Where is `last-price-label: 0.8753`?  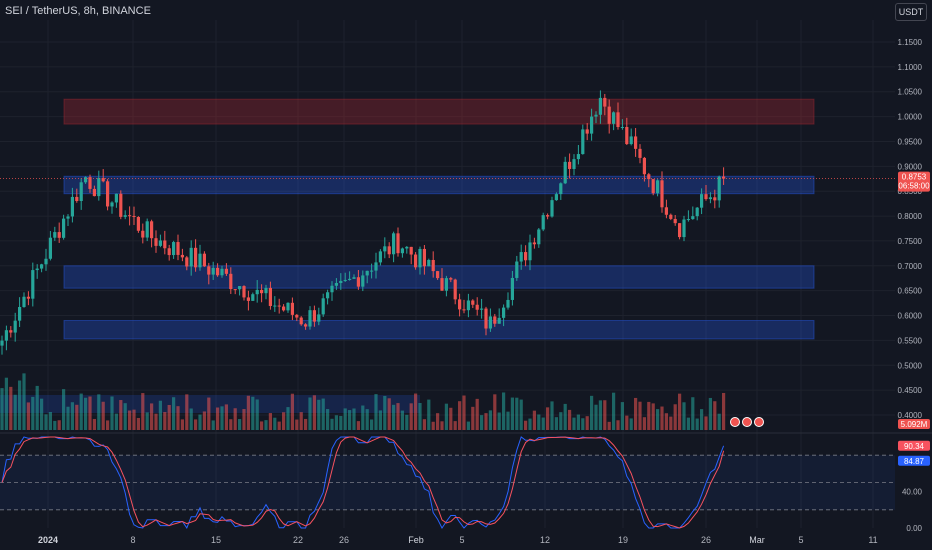 last-price-label: 0.8753 is located at coordinates (914, 177).